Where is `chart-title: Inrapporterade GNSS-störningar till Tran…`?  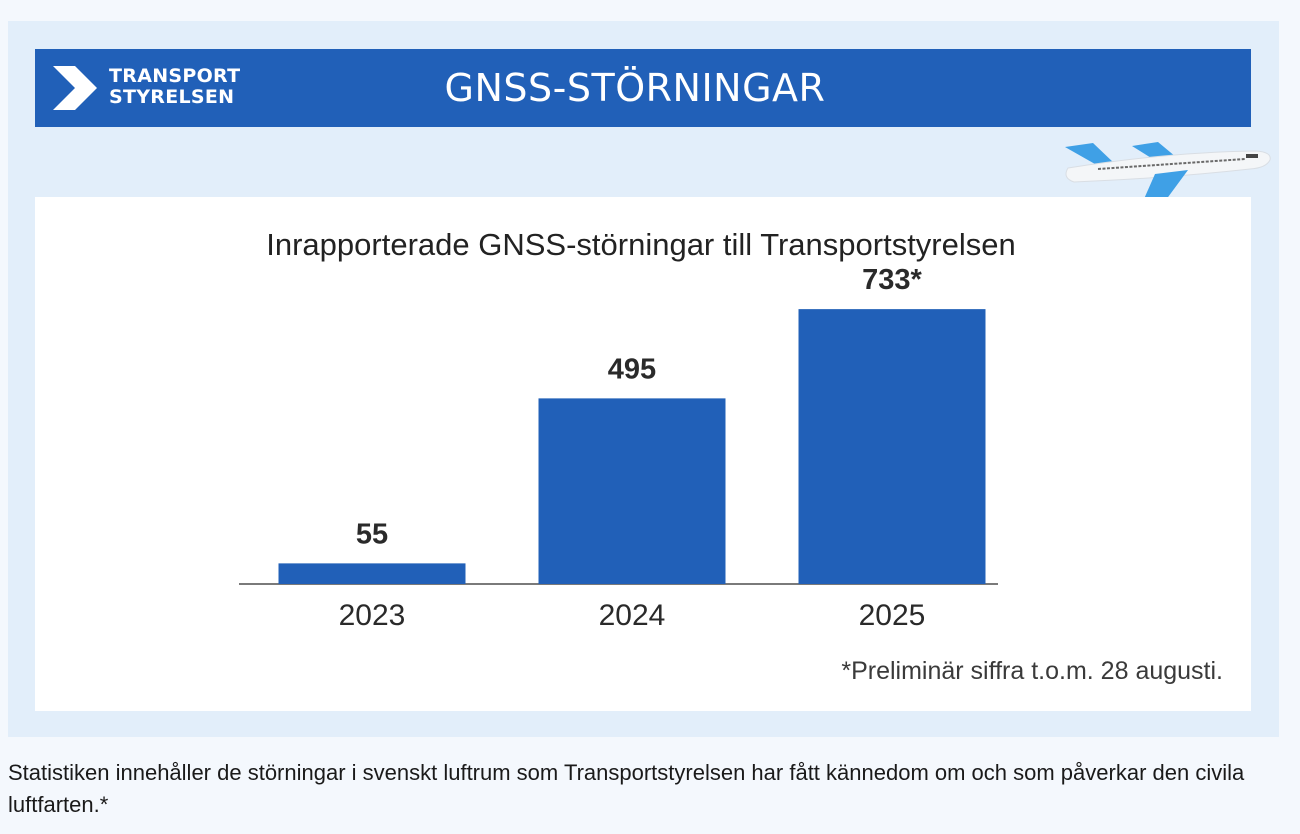 chart-title: Inrapporterade GNSS-störningar till Tran… is located at coordinates (641, 244).